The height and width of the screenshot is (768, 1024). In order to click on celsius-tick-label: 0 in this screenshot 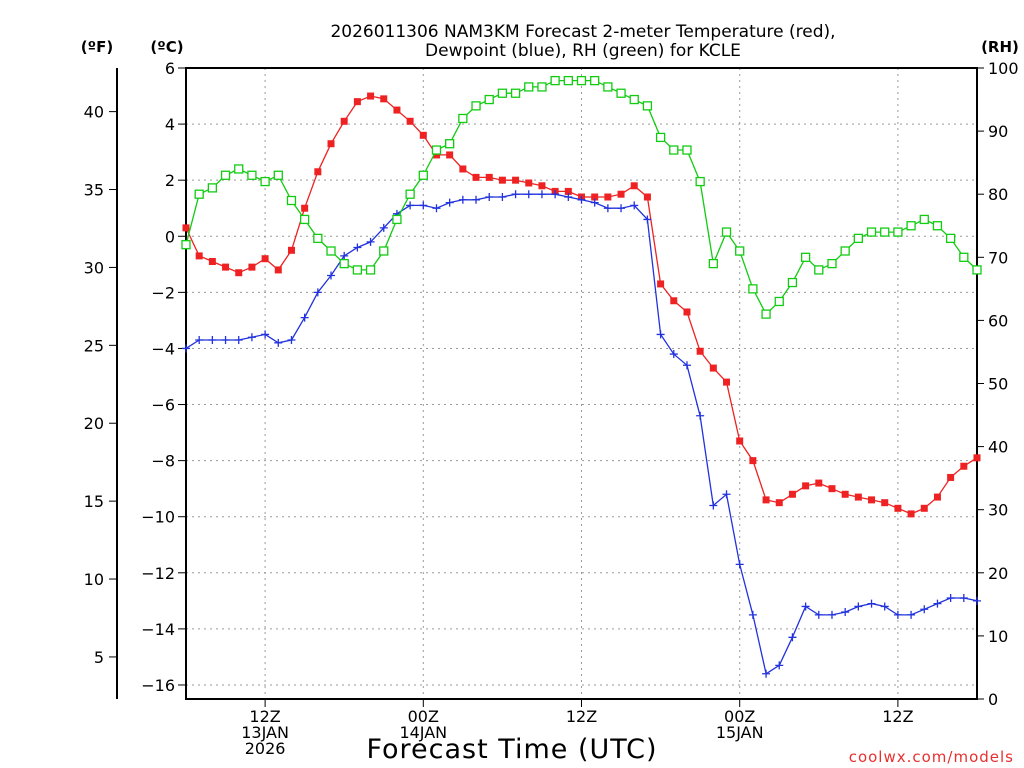, I will do `click(170, 236)`.